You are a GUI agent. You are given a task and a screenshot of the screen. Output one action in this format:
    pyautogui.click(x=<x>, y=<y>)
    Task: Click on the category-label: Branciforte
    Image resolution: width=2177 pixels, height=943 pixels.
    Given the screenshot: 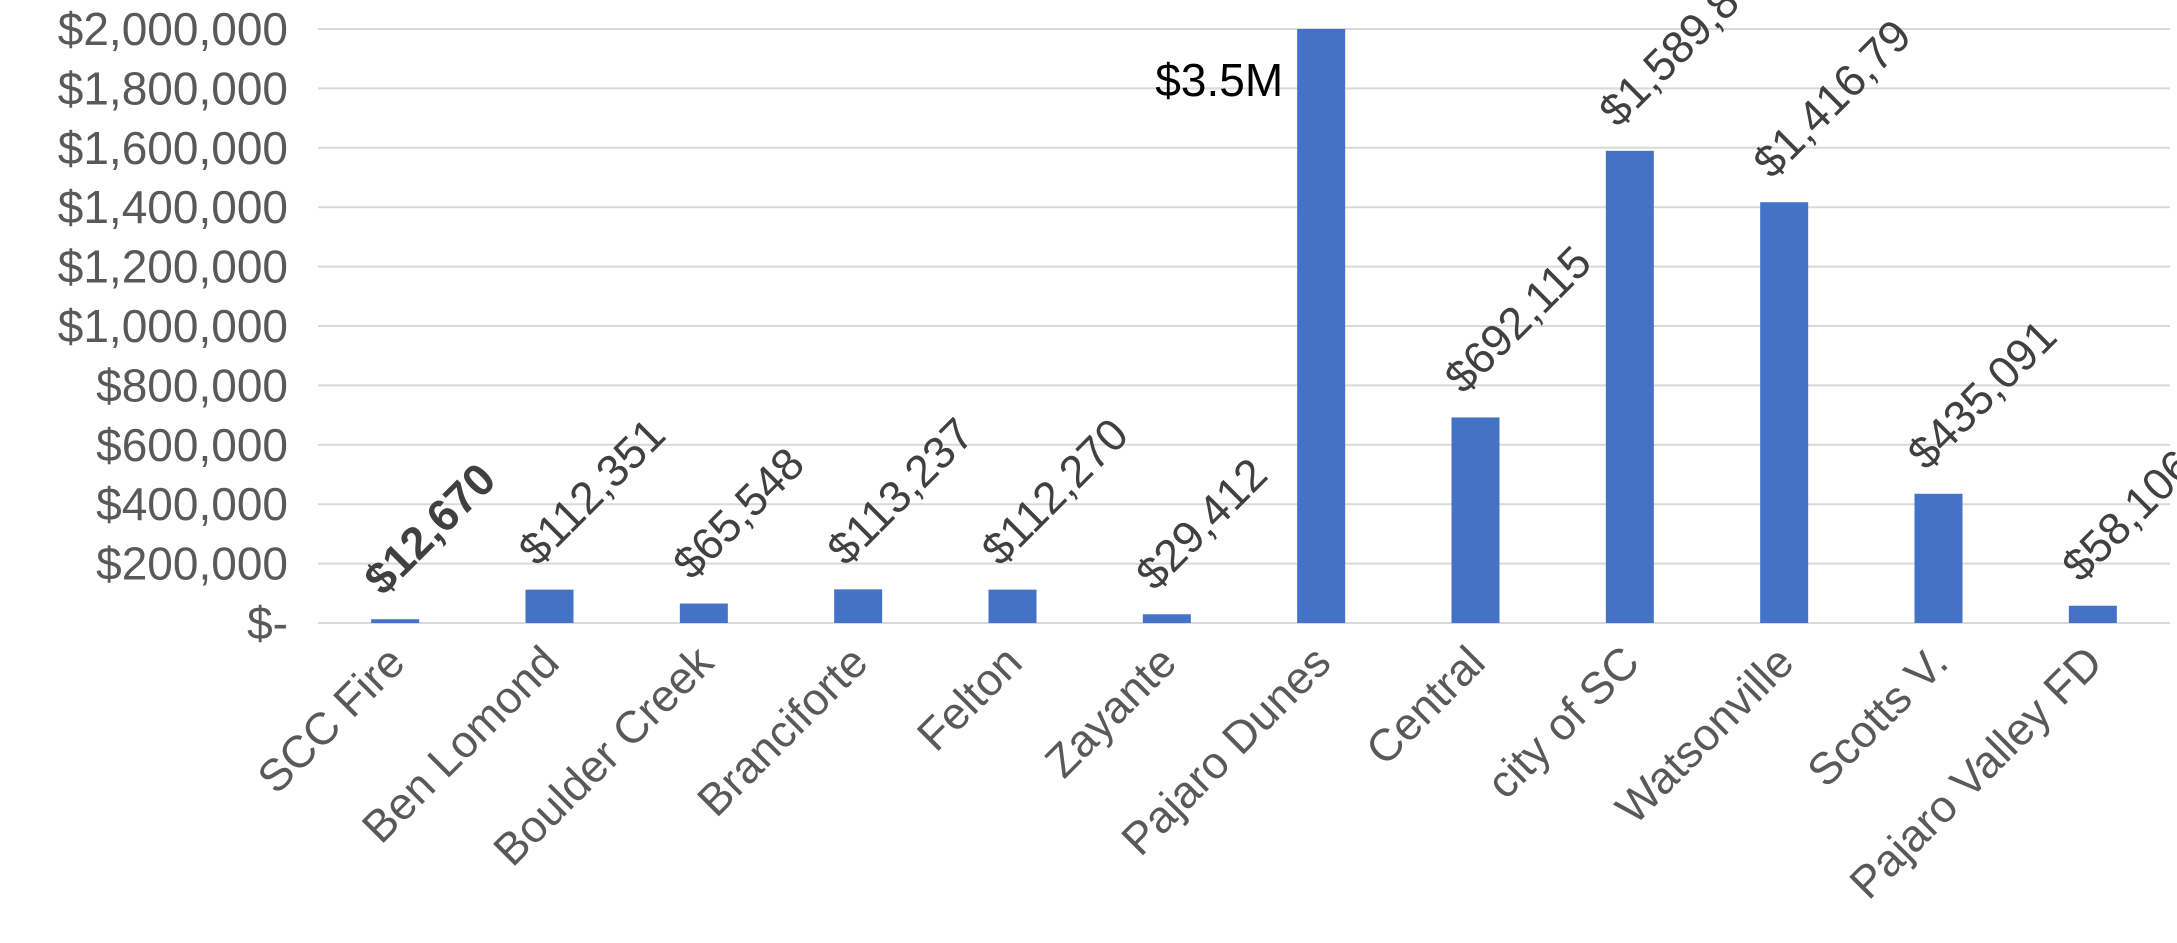 What is the action you would take?
    pyautogui.click(x=782, y=731)
    